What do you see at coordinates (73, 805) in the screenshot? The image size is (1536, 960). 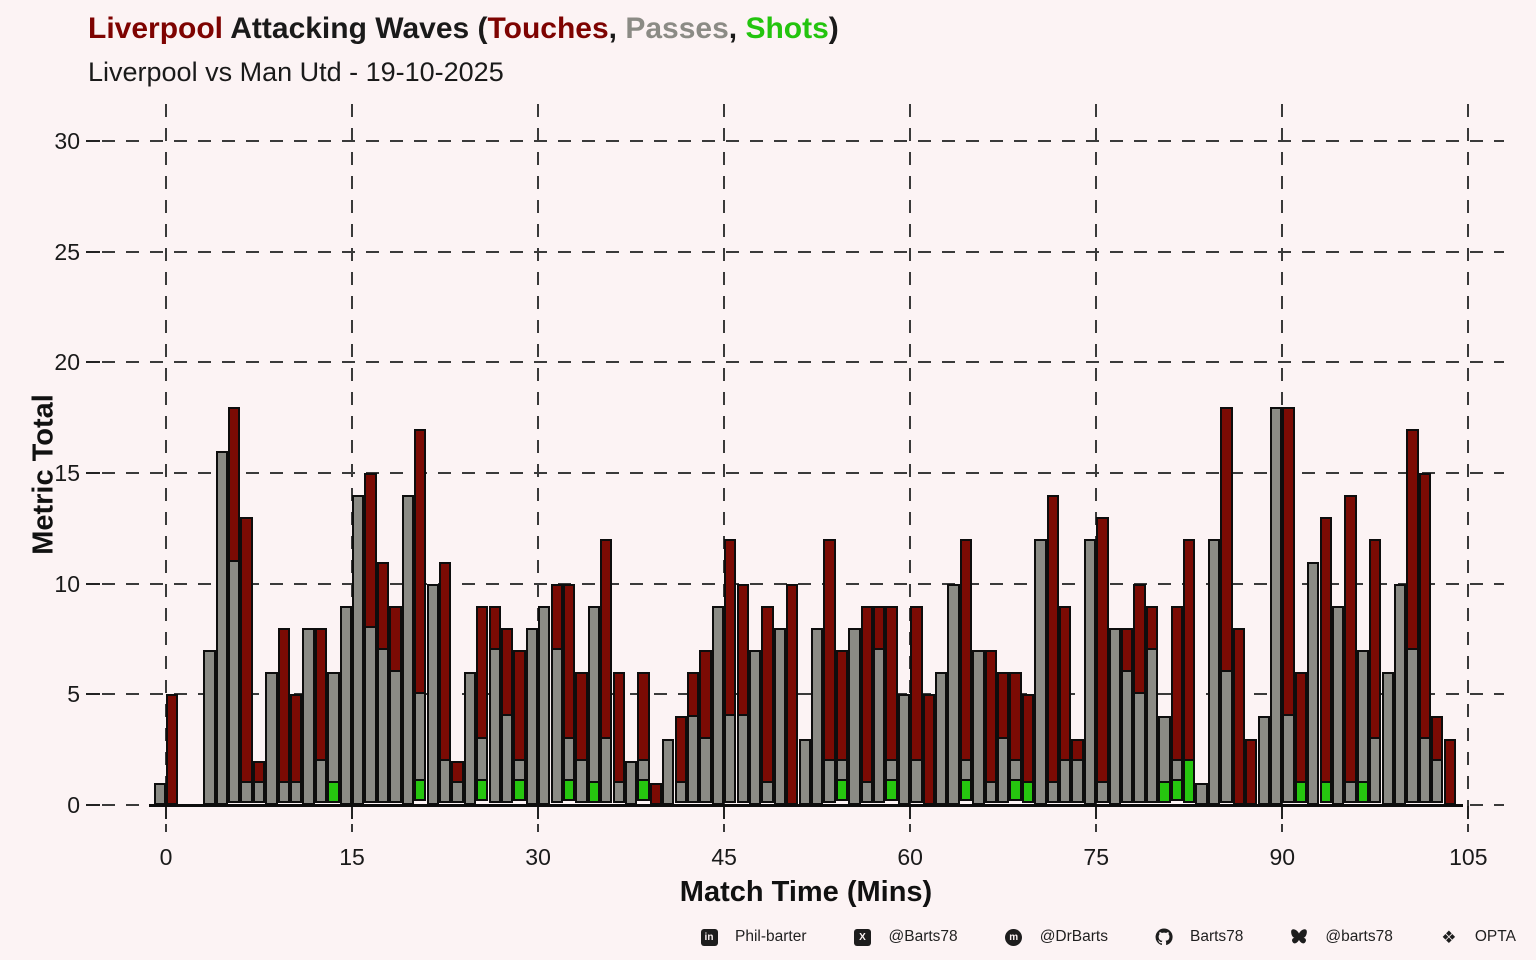 I see `y-tick-label-0: 0` at bounding box center [73, 805].